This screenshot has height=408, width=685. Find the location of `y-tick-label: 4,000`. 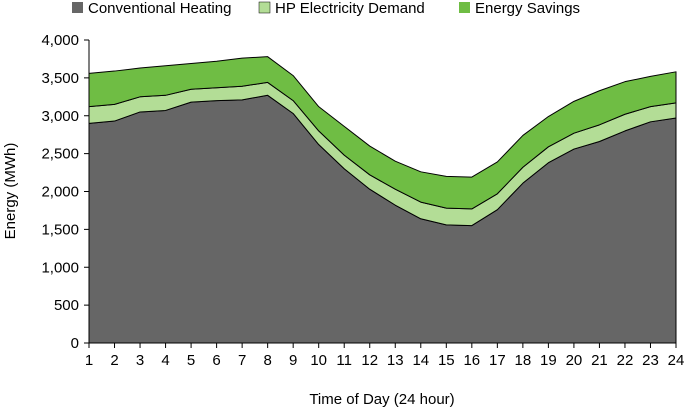

y-tick-label: 4,000 is located at coordinates (60, 40).